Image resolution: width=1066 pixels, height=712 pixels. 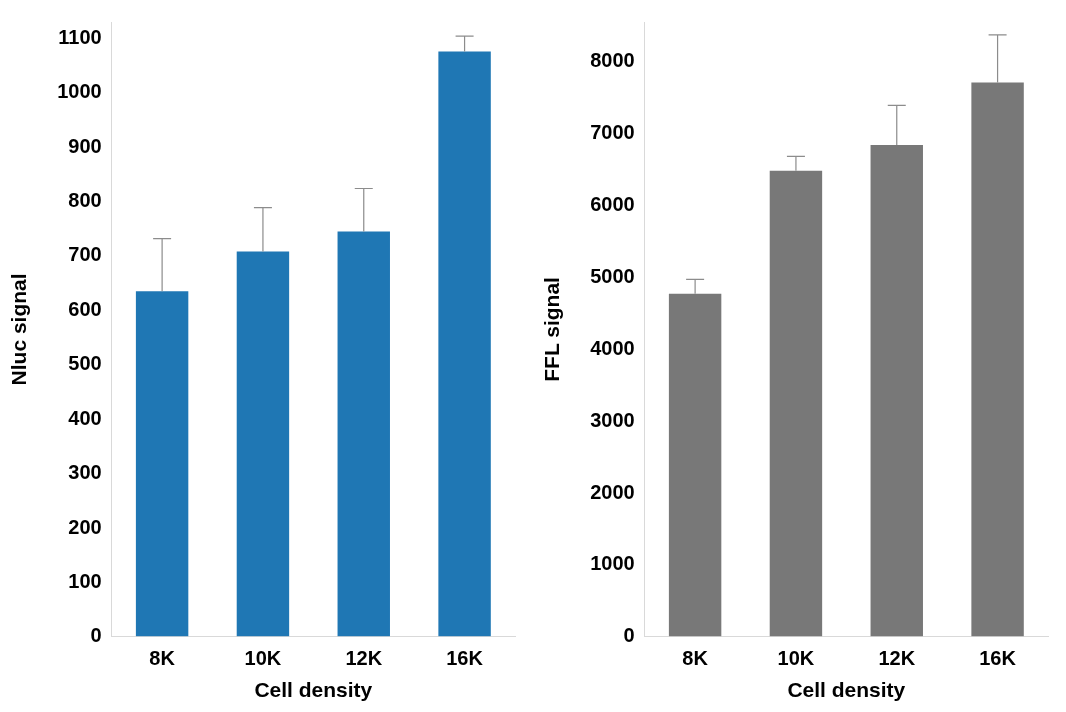 I want to click on y-tick-label: 900, so click(x=85, y=145).